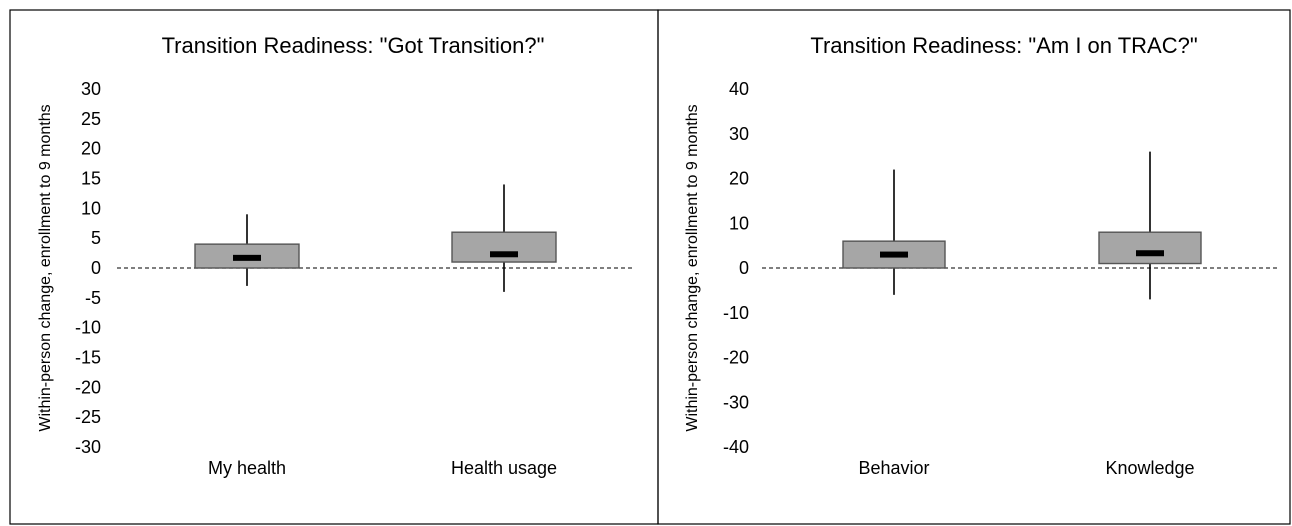 The image size is (1292, 526). Describe the element at coordinates (1149, 468) in the screenshot. I see `category-label: Knowledge` at that location.